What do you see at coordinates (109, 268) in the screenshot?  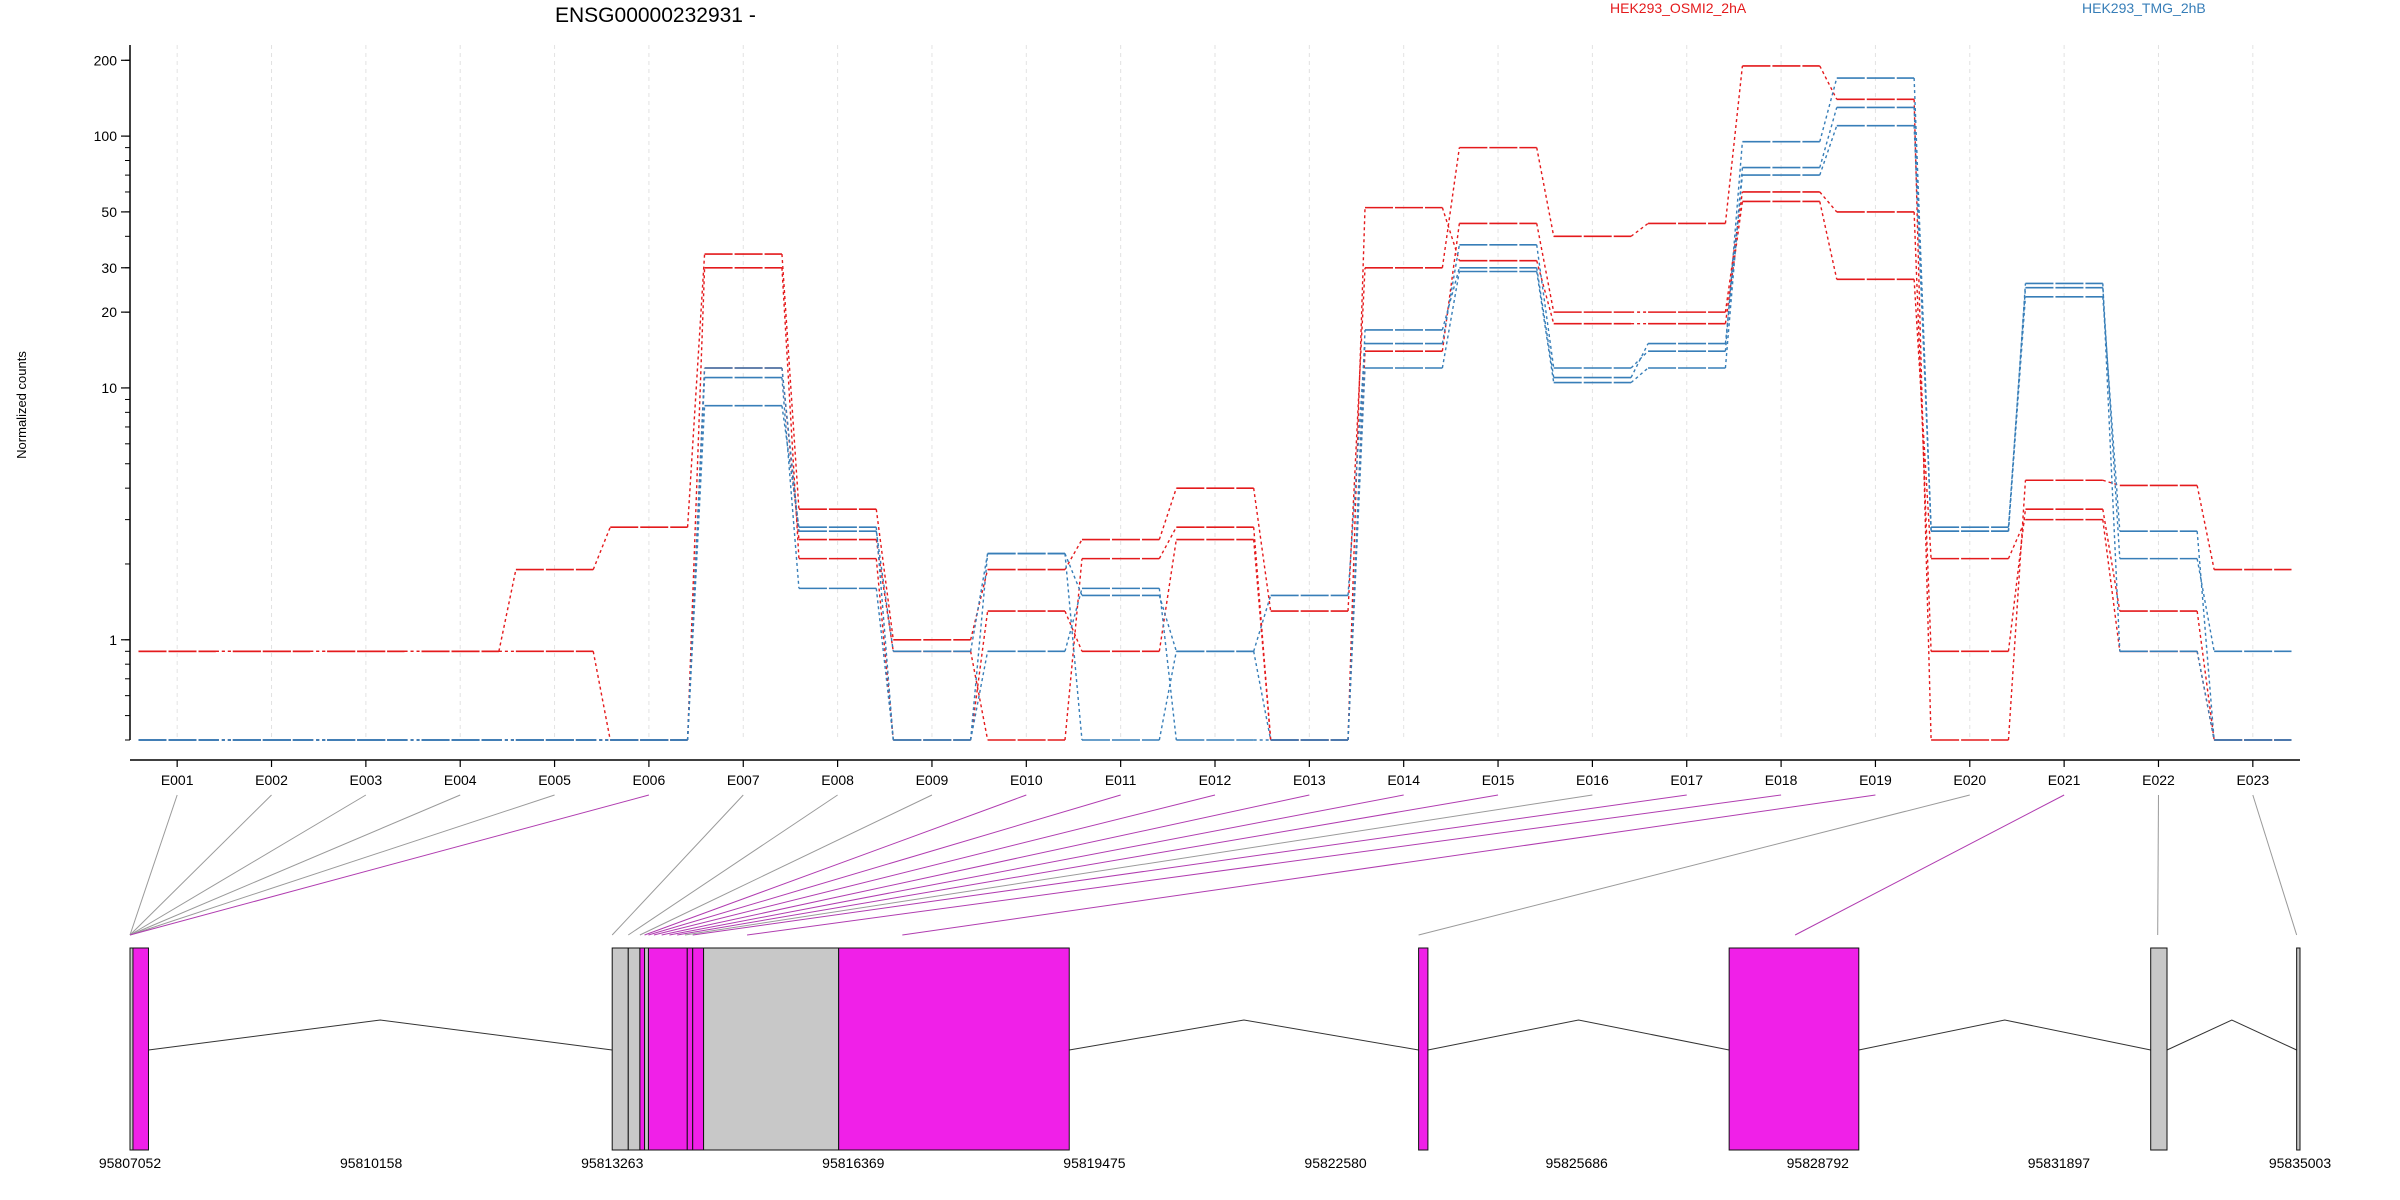 I see `y-tick-label: 30` at bounding box center [109, 268].